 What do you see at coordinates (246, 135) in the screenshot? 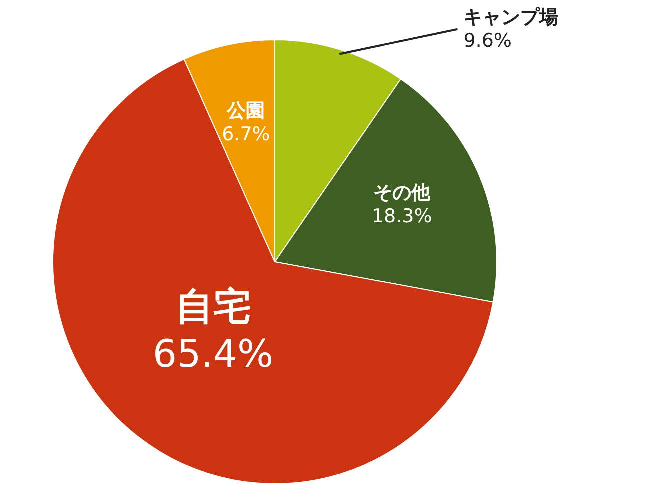
I see `data-label: 6.7%` at bounding box center [246, 135].